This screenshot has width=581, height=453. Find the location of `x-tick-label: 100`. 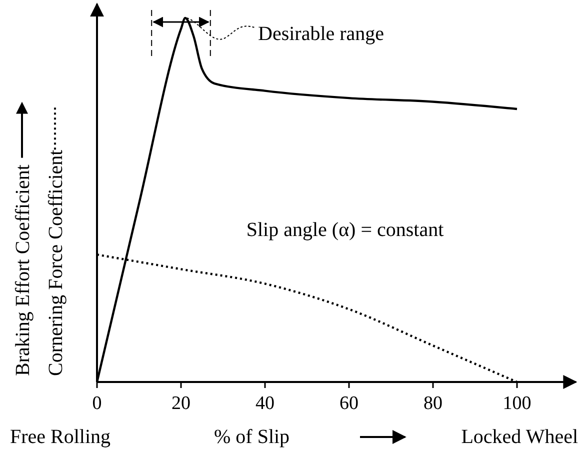

x-tick-label: 100 is located at coordinates (517, 403).